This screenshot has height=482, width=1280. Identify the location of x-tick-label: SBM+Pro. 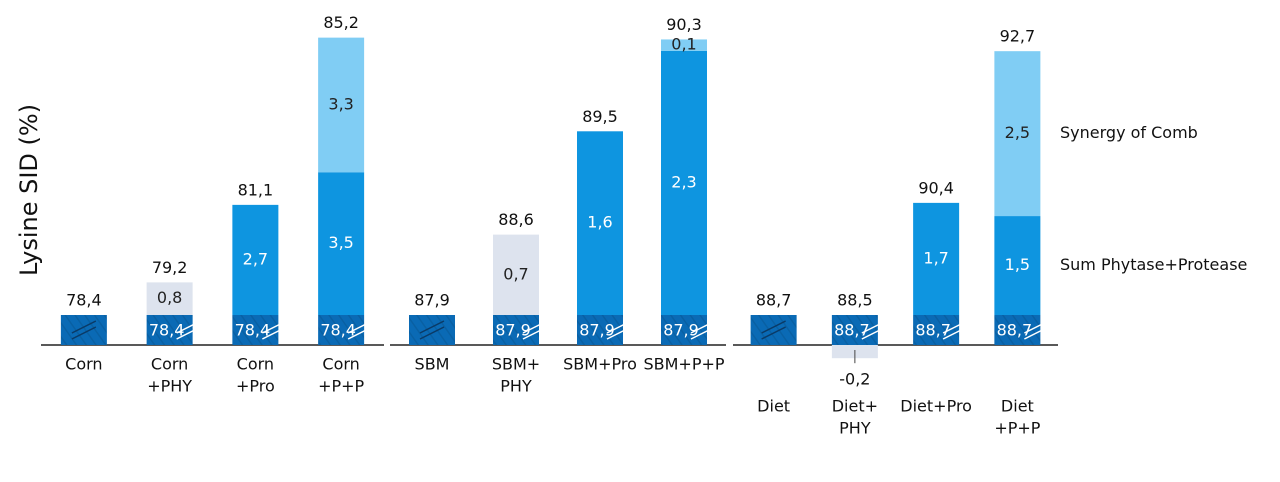
(600, 364).